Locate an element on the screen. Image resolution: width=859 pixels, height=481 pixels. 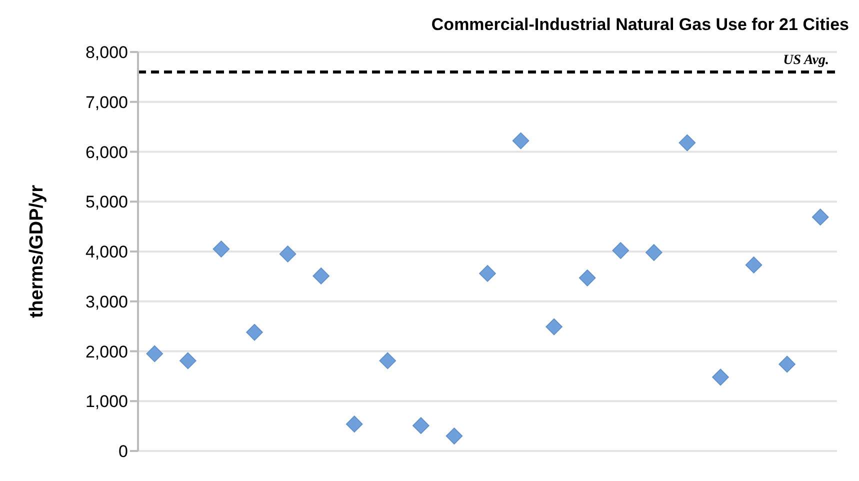
y-tick-label: 6,000 is located at coordinates (106, 152).